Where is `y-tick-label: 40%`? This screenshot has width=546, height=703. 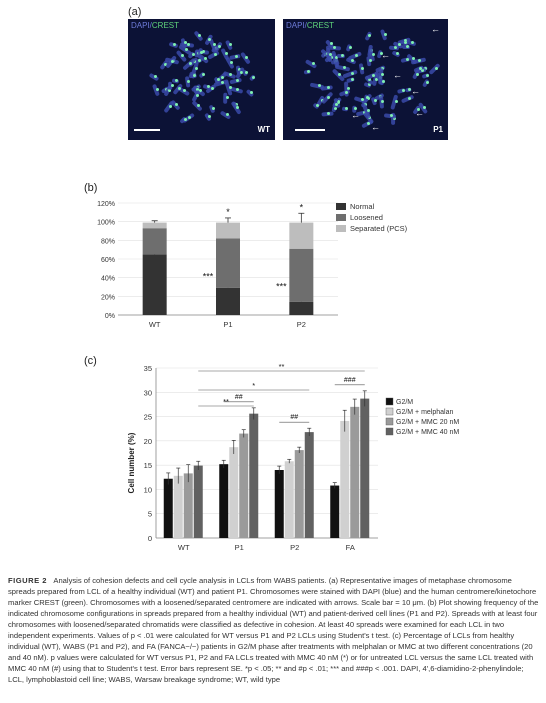 y-tick-label: 40% is located at coordinates (108, 279).